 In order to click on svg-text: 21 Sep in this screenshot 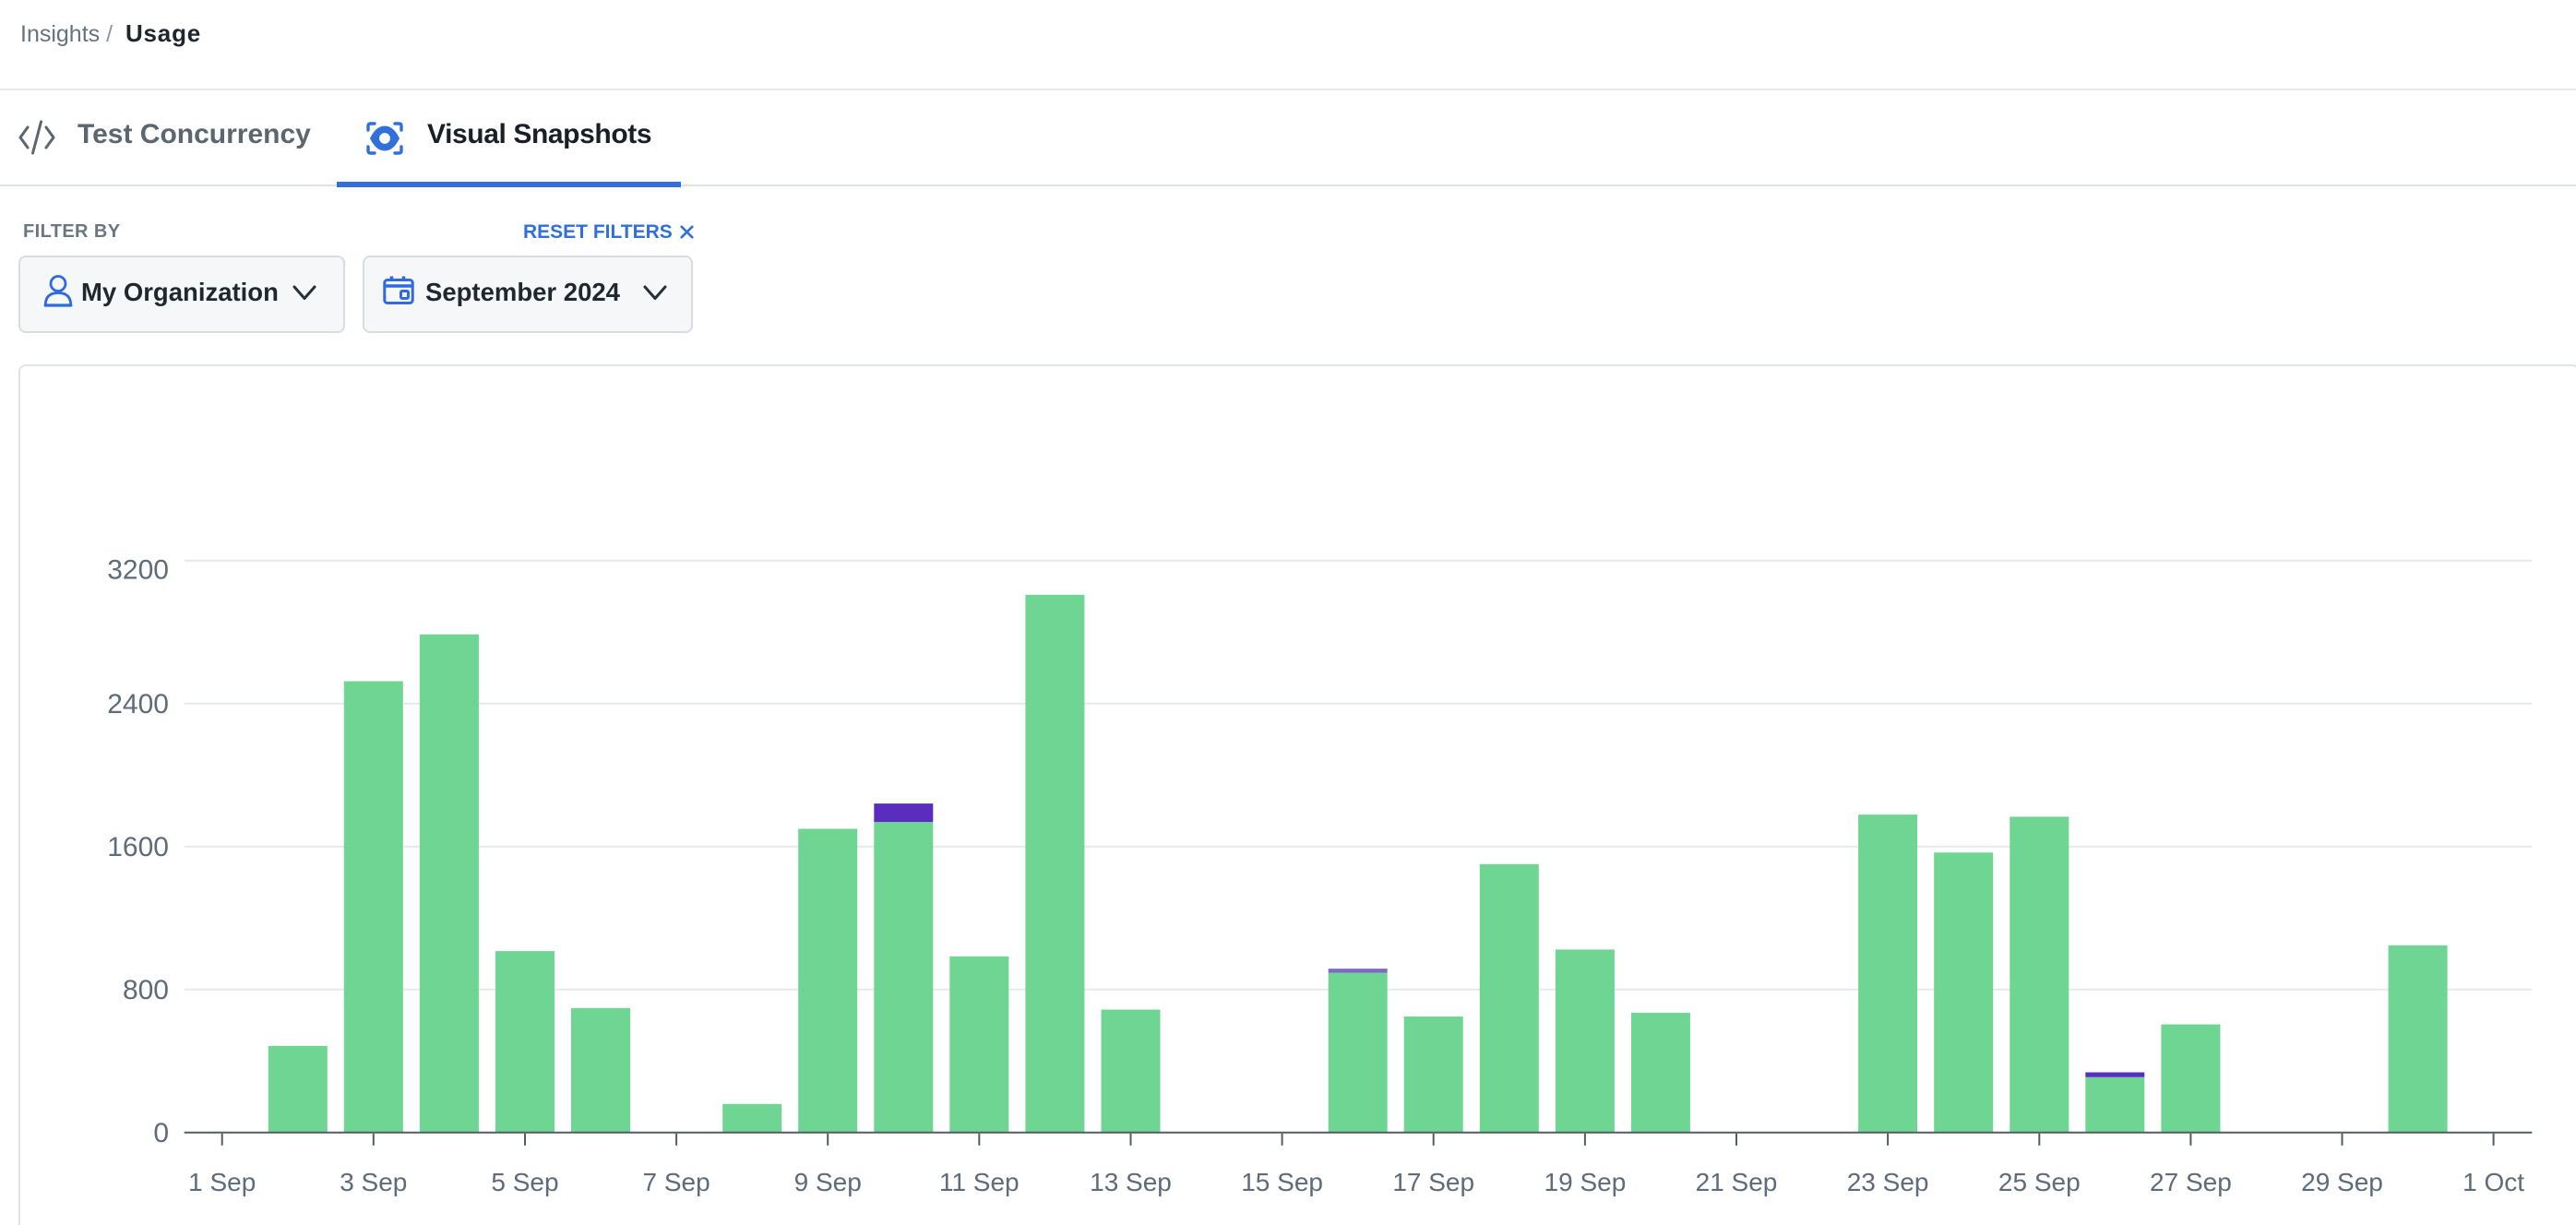, I will do `click(1737, 1182)`.